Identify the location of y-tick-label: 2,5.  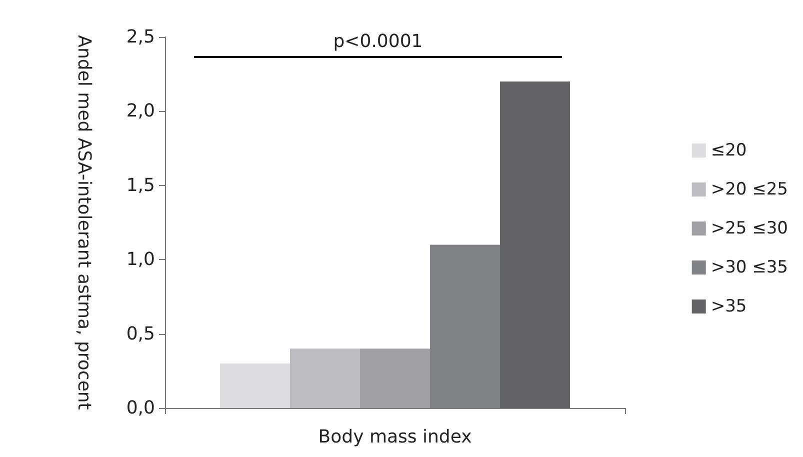
(140, 37).